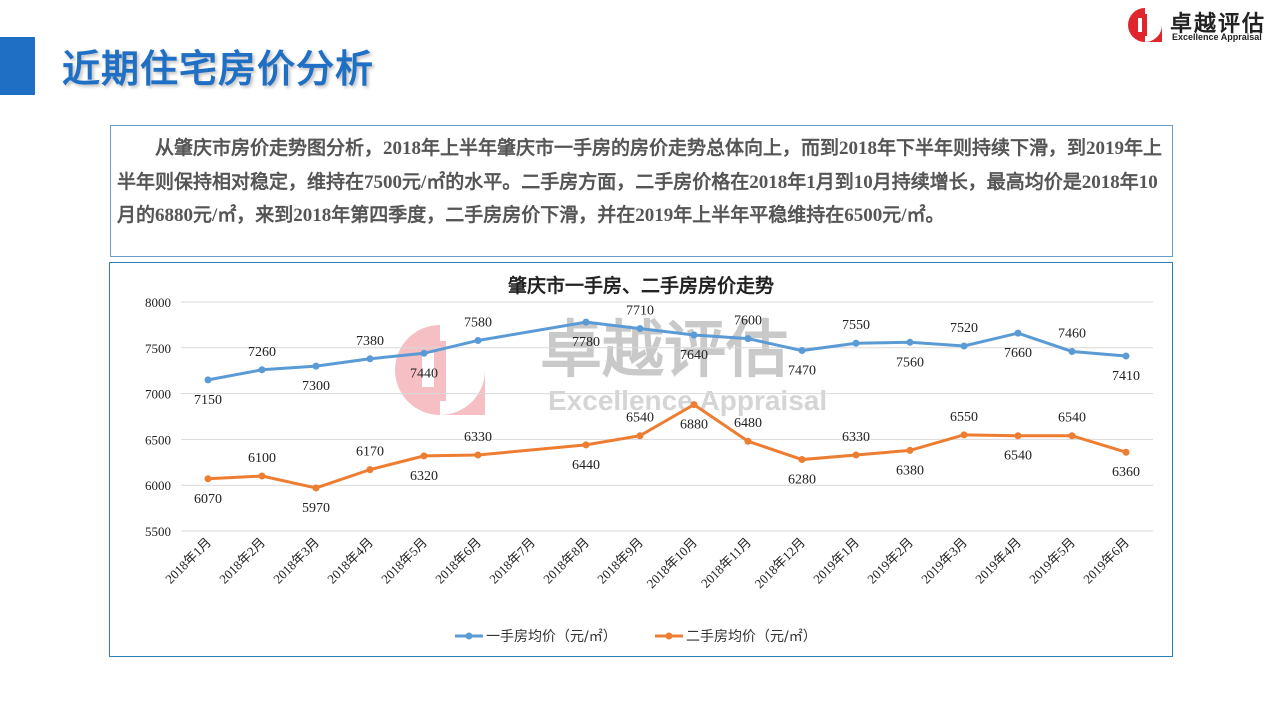  I want to click on x-tick-label: 2018年12月, so click(780, 563).